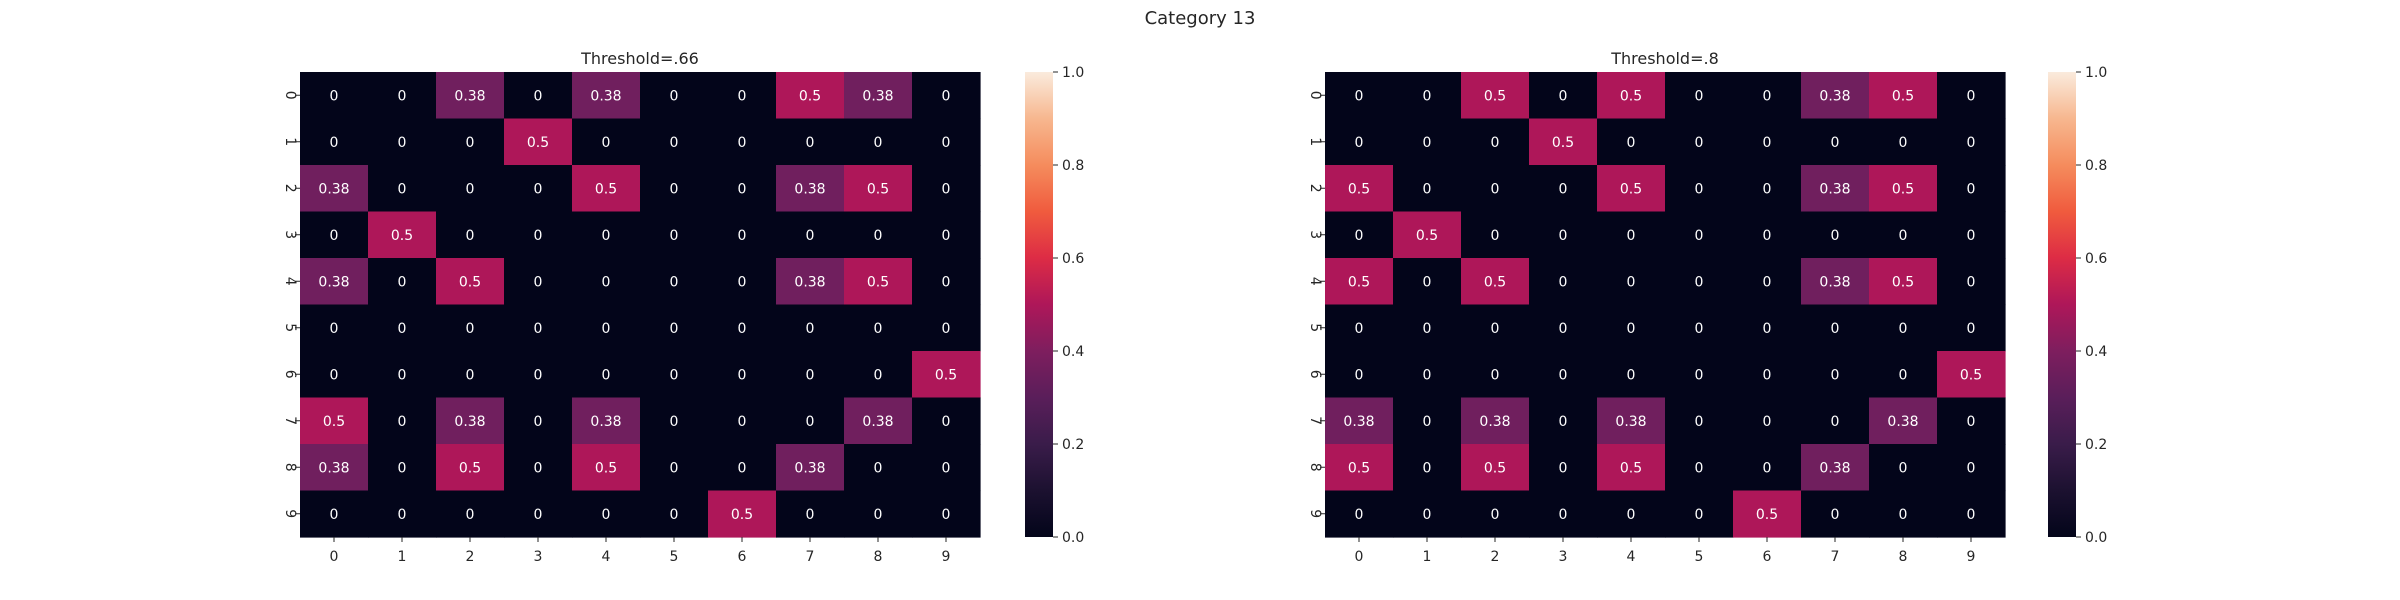 The height and width of the screenshot is (600, 2400). What do you see at coordinates (946, 557) in the screenshot?
I see `x-tick-label: 9` at bounding box center [946, 557].